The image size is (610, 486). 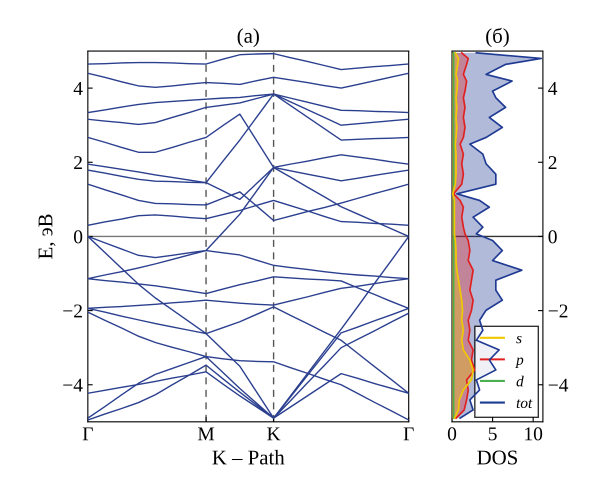 I want to click on x-tick-label: 5, so click(x=492, y=433).